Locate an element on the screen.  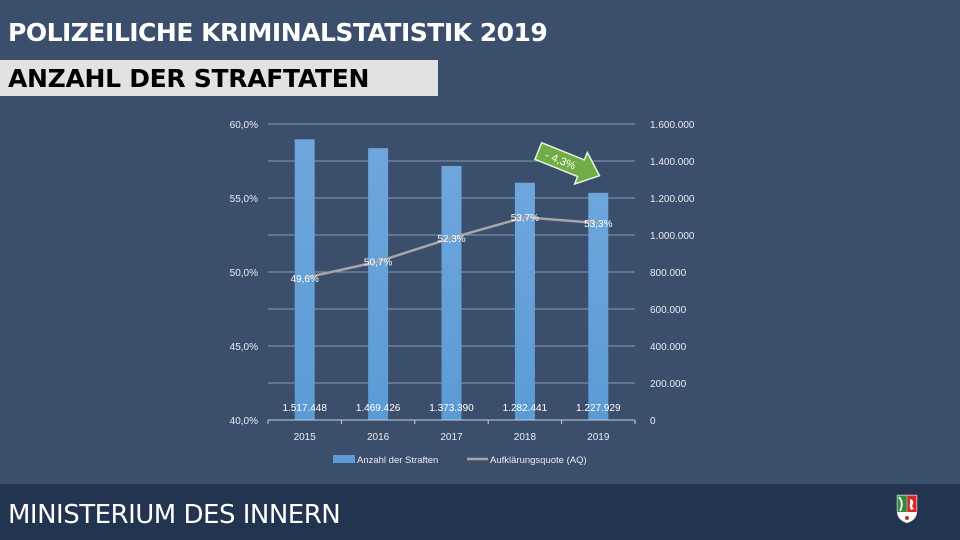
line-aufklaerungsquote is located at coordinates (451, 247).